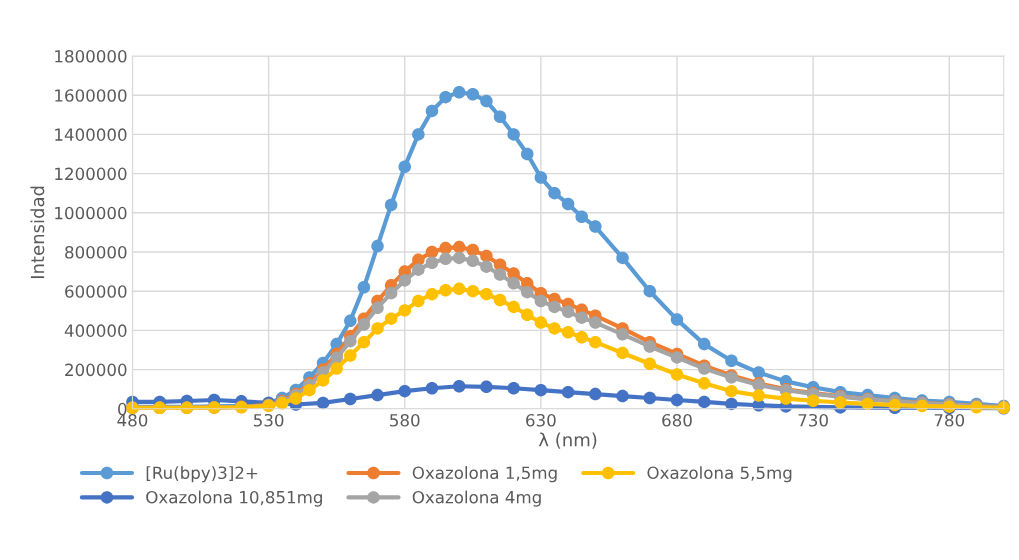  What do you see at coordinates (91, 174) in the screenshot?
I see `y-tick-label: 1200000` at bounding box center [91, 174].